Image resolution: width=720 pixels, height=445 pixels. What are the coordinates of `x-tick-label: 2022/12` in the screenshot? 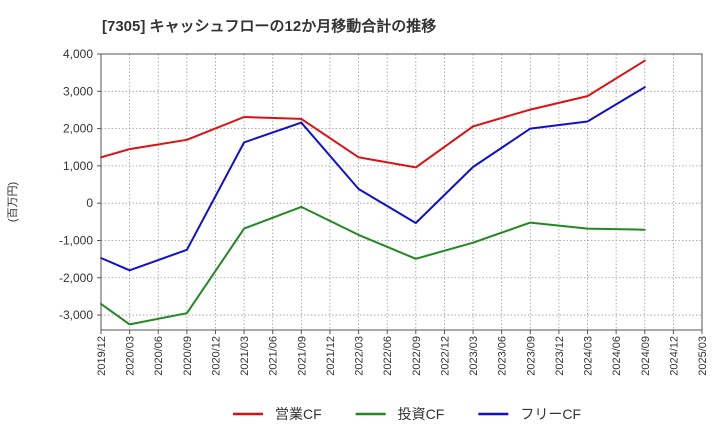 It's located at (445, 356).